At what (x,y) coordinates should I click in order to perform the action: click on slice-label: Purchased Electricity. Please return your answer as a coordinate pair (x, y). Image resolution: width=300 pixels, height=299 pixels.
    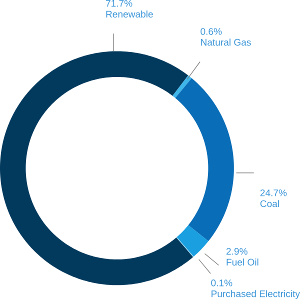
    Looking at the image, I should click on (256, 294).